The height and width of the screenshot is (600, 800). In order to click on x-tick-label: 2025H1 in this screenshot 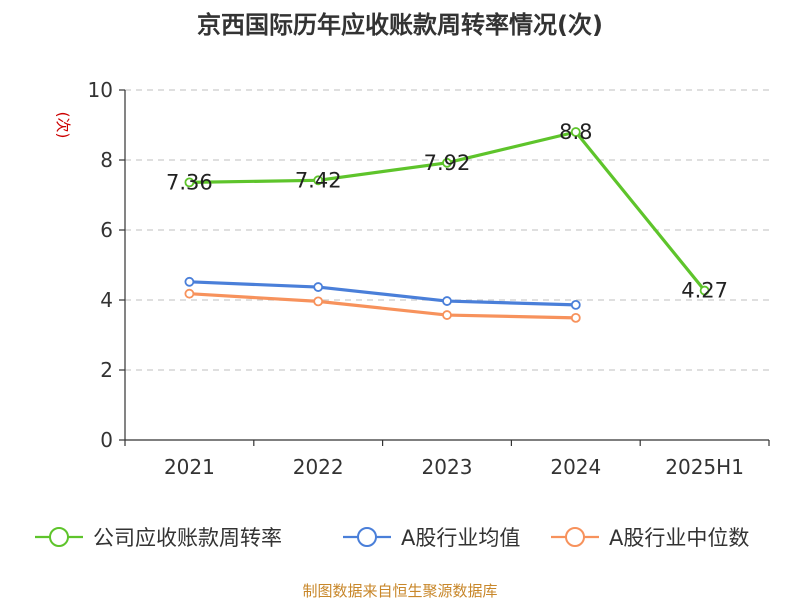, I will do `click(704, 467)`.